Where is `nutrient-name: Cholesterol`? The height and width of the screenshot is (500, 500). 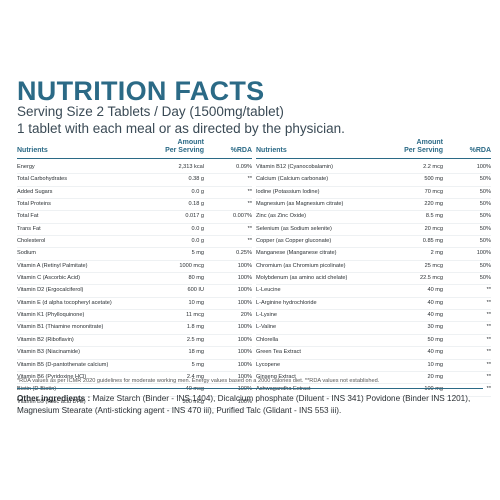 nutrient-name: Cholesterol is located at coordinates (31, 241).